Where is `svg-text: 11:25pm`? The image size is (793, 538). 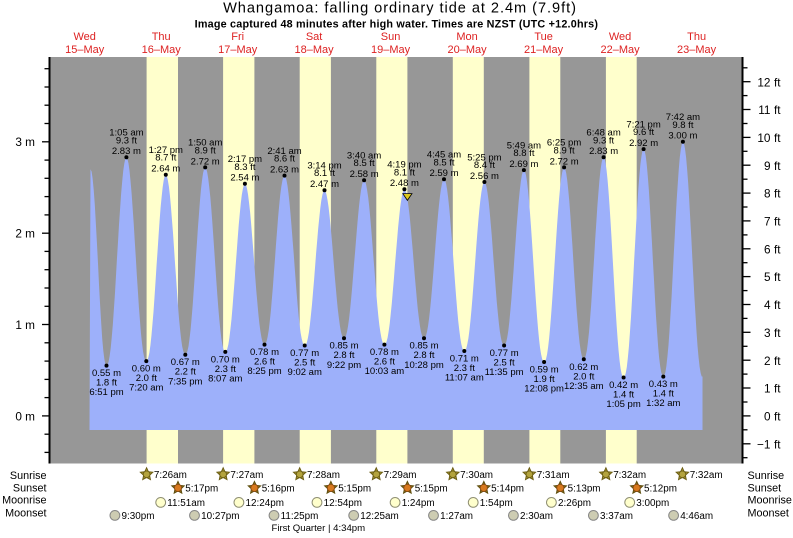
svg-text: 11:25pm is located at coordinates (300, 516).